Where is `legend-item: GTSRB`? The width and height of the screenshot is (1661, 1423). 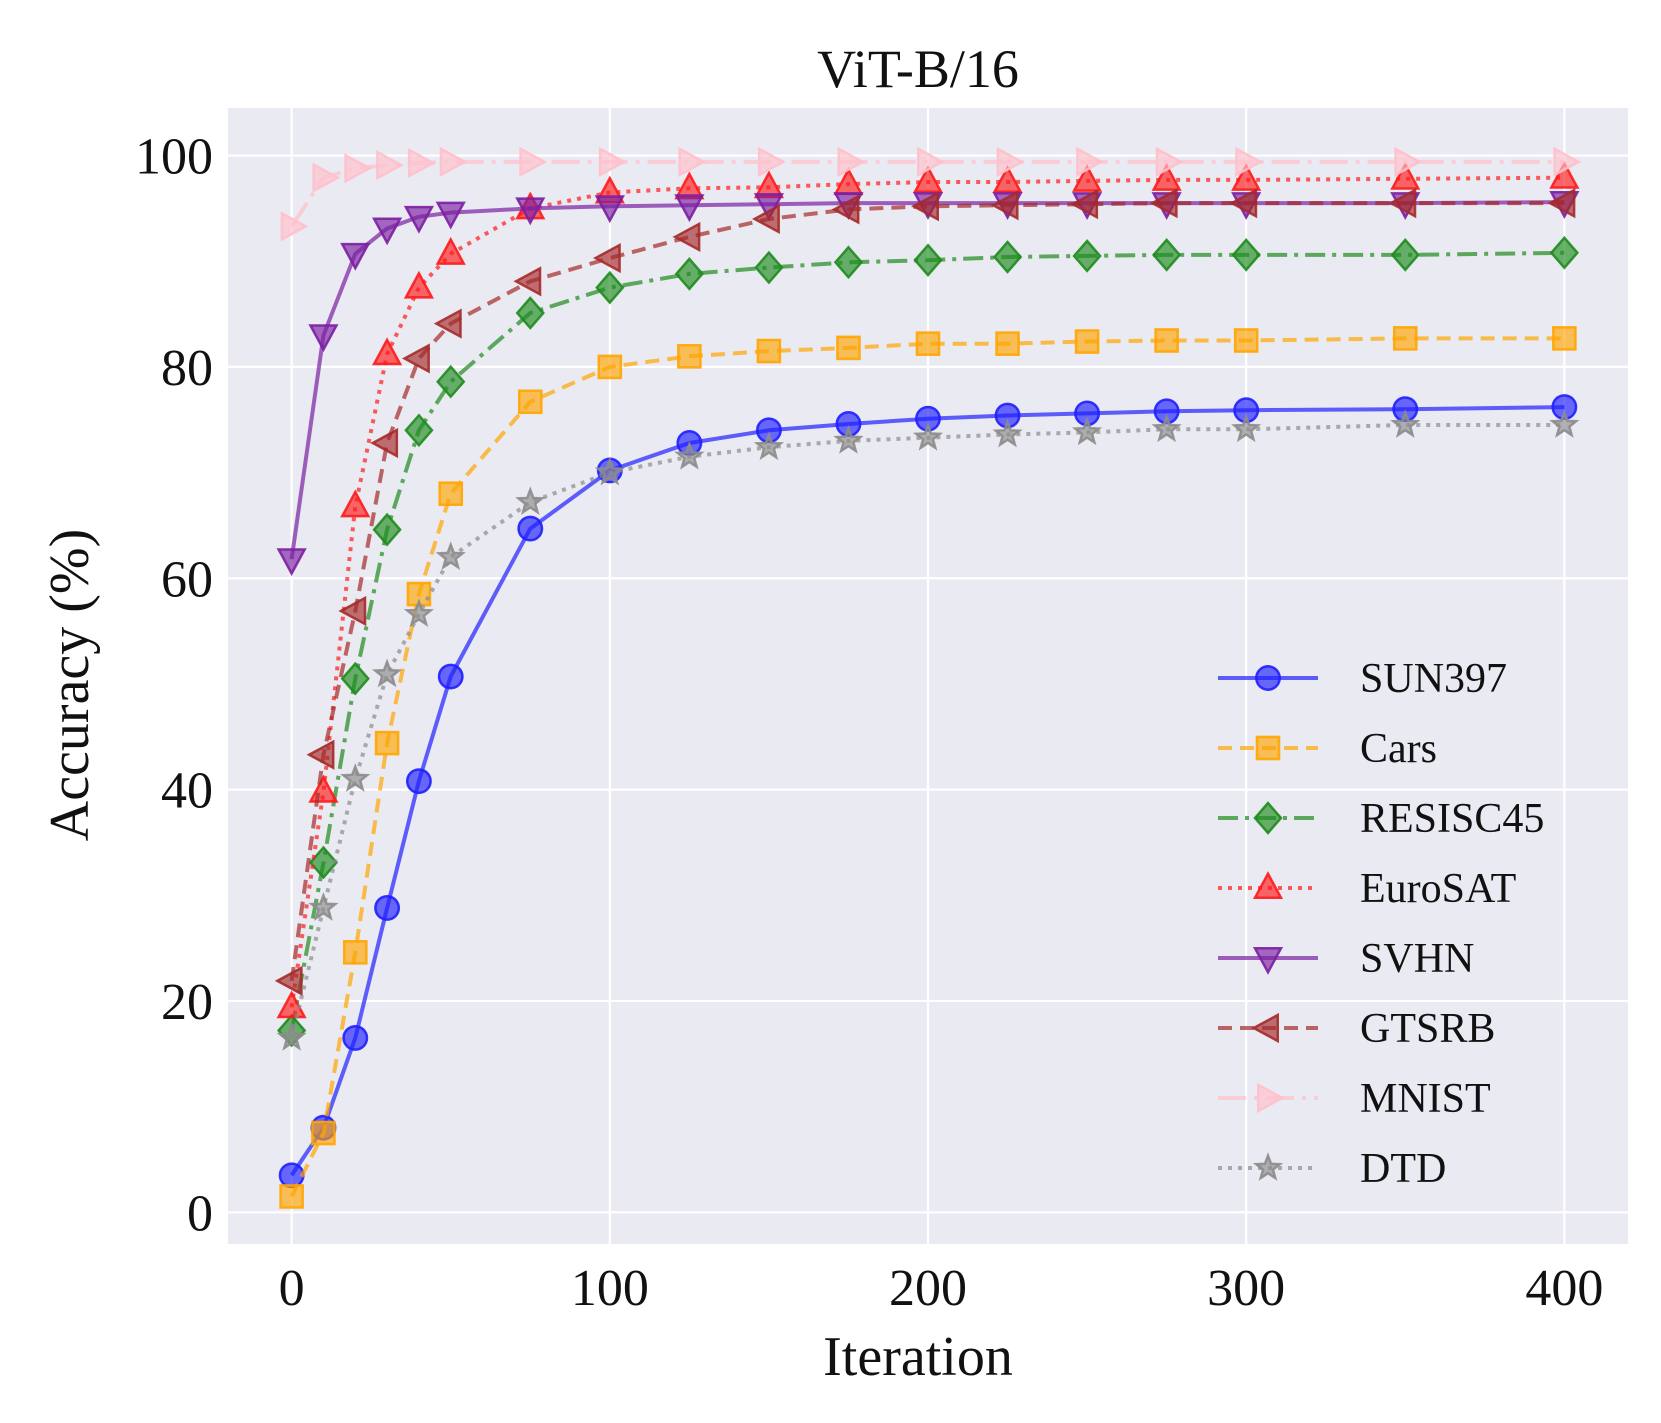
legend-item: GTSRB is located at coordinates (1356, 1029).